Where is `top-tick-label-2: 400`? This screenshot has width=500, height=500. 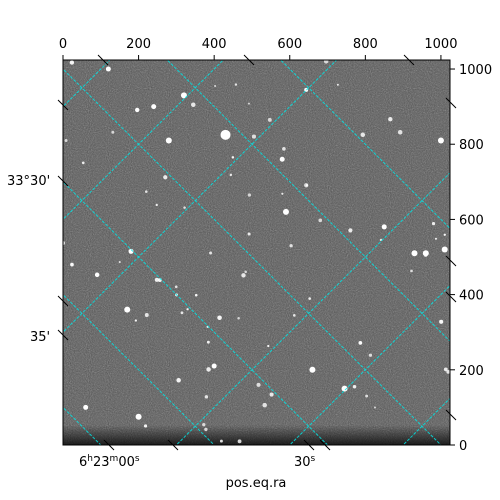
top-tick-label-2: 400 is located at coordinates (214, 44).